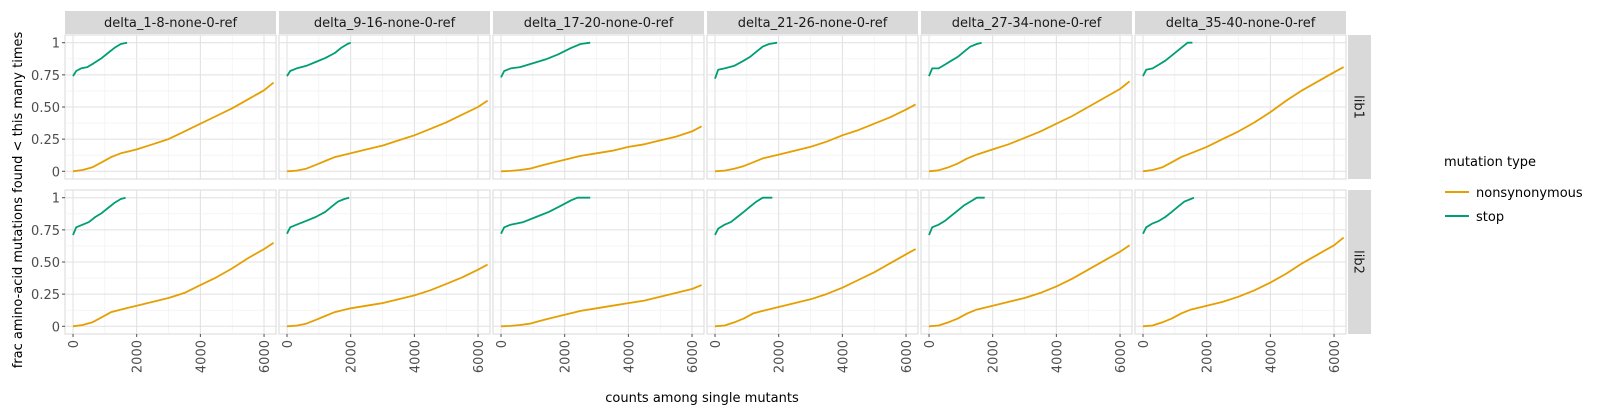 This screenshot has width=1614, height=412. I want to click on legend: mutation type nonsynonymous stop, so click(1513, 190).